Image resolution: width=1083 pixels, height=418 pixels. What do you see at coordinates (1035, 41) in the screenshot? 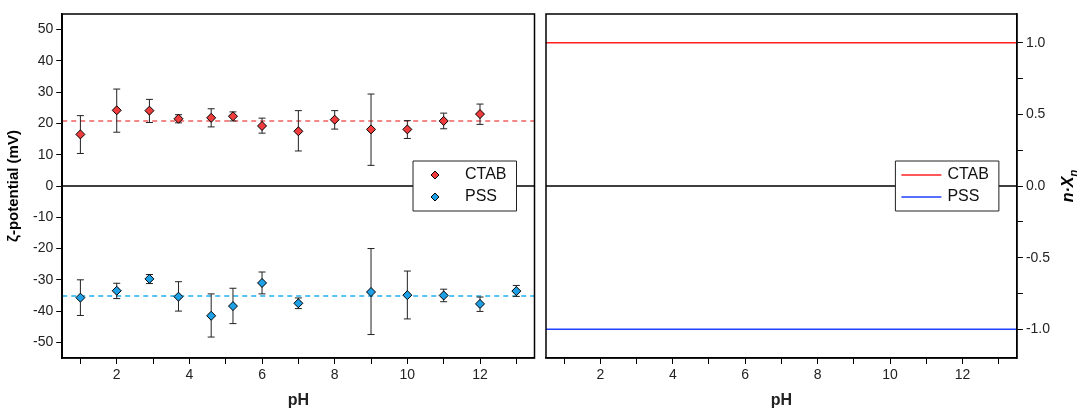
I see `y2-tick-label: 1.0` at bounding box center [1035, 41].